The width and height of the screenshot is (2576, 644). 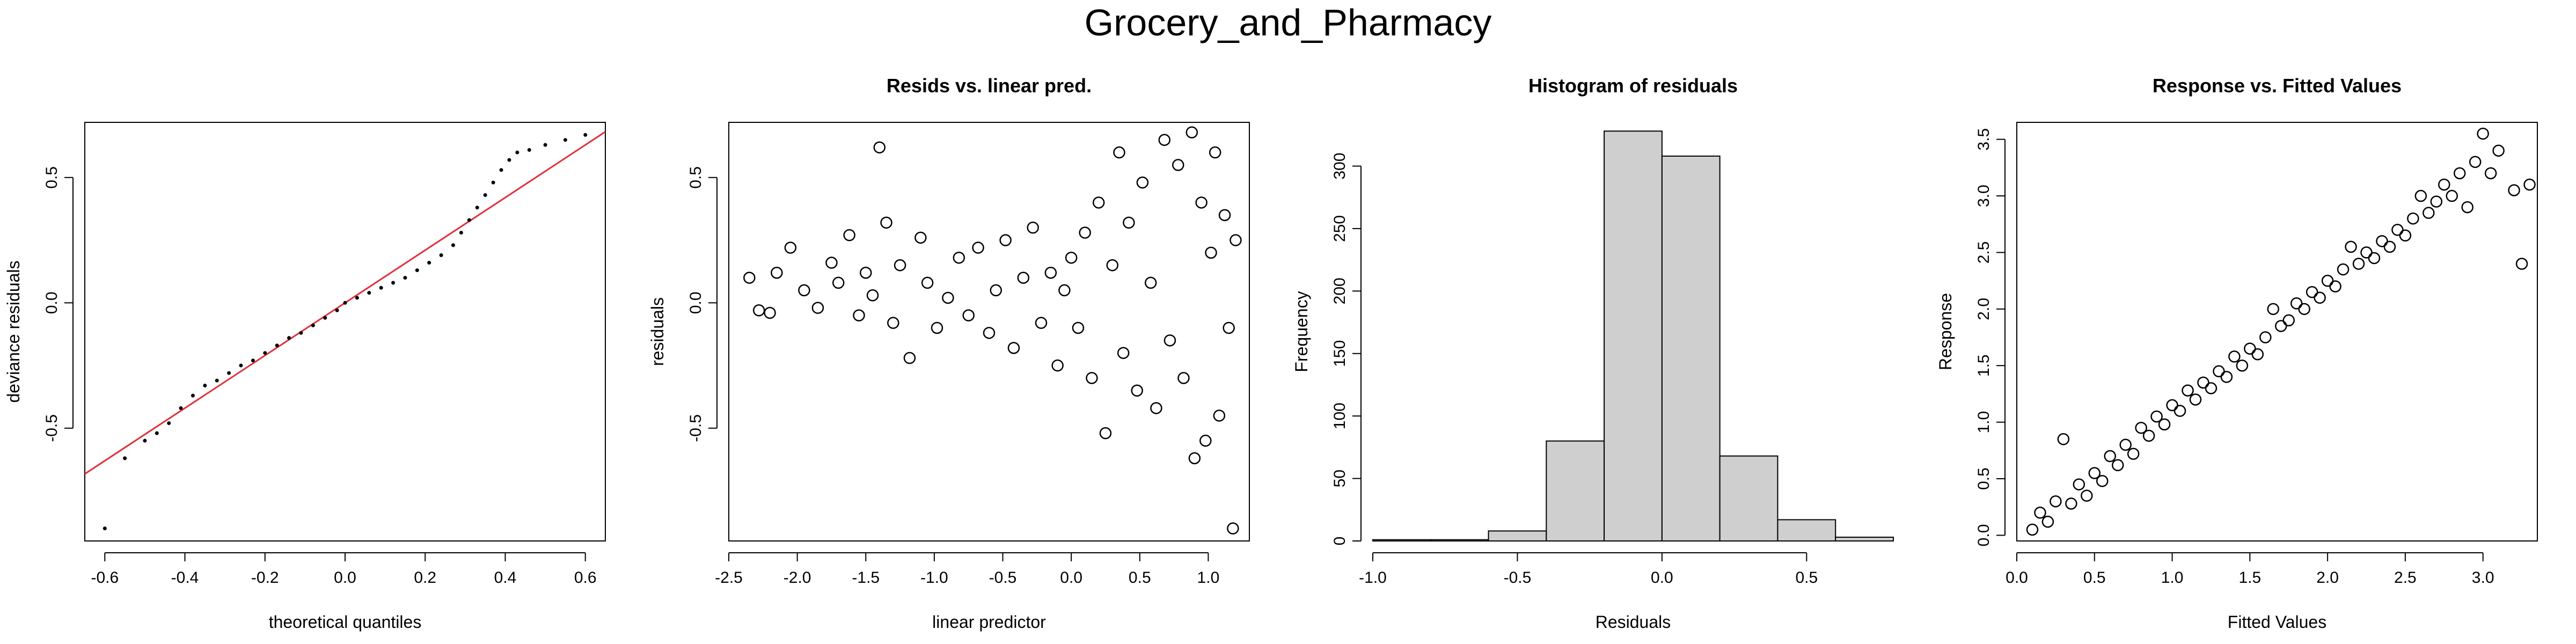 What do you see at coordinates (989, 86) in the screenshot?
I see `panel-title: Resids vs. linear pred.` at bounding box center [989, 86].